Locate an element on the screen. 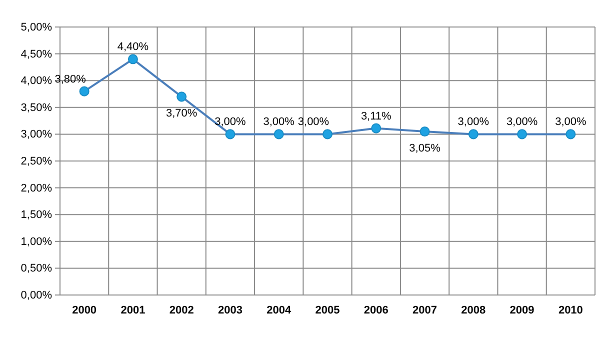 The height and width of the screenshot is (338, 607). y-tick-label: 4,50% is located at coordinates (36, 54).